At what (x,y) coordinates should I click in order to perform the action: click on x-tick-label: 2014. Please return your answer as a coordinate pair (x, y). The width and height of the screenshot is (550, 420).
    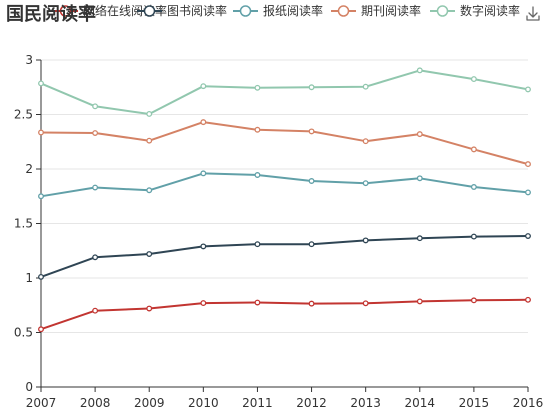
    Looking at the image, I should click on (420, 403).